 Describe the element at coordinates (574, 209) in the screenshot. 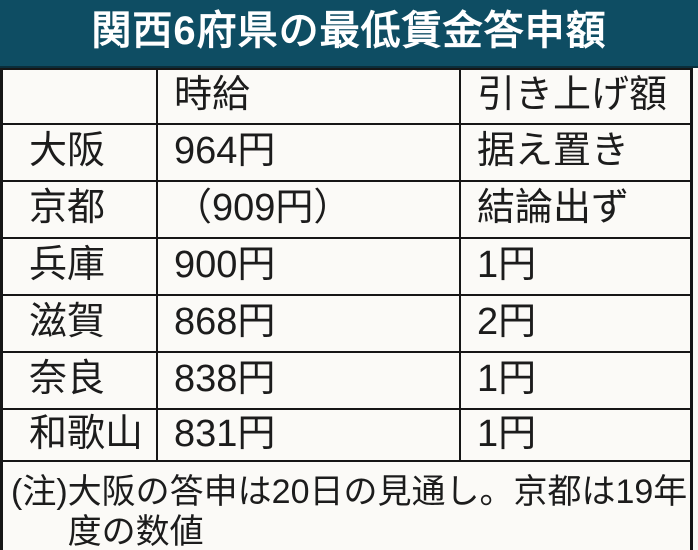

I see `raise-amount-value: 結論出ず` at that location.